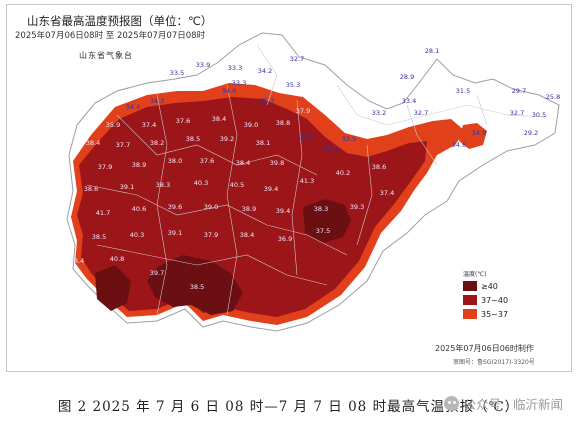 The width and height of the screenshot is (577, 426). I want to click on zone-above-40-south, so click(113, 288).